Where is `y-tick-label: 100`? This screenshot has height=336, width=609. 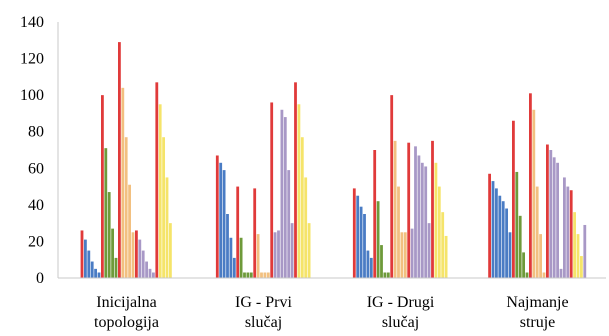
y-tick-label: 100 is located at coordinates (32, 95).